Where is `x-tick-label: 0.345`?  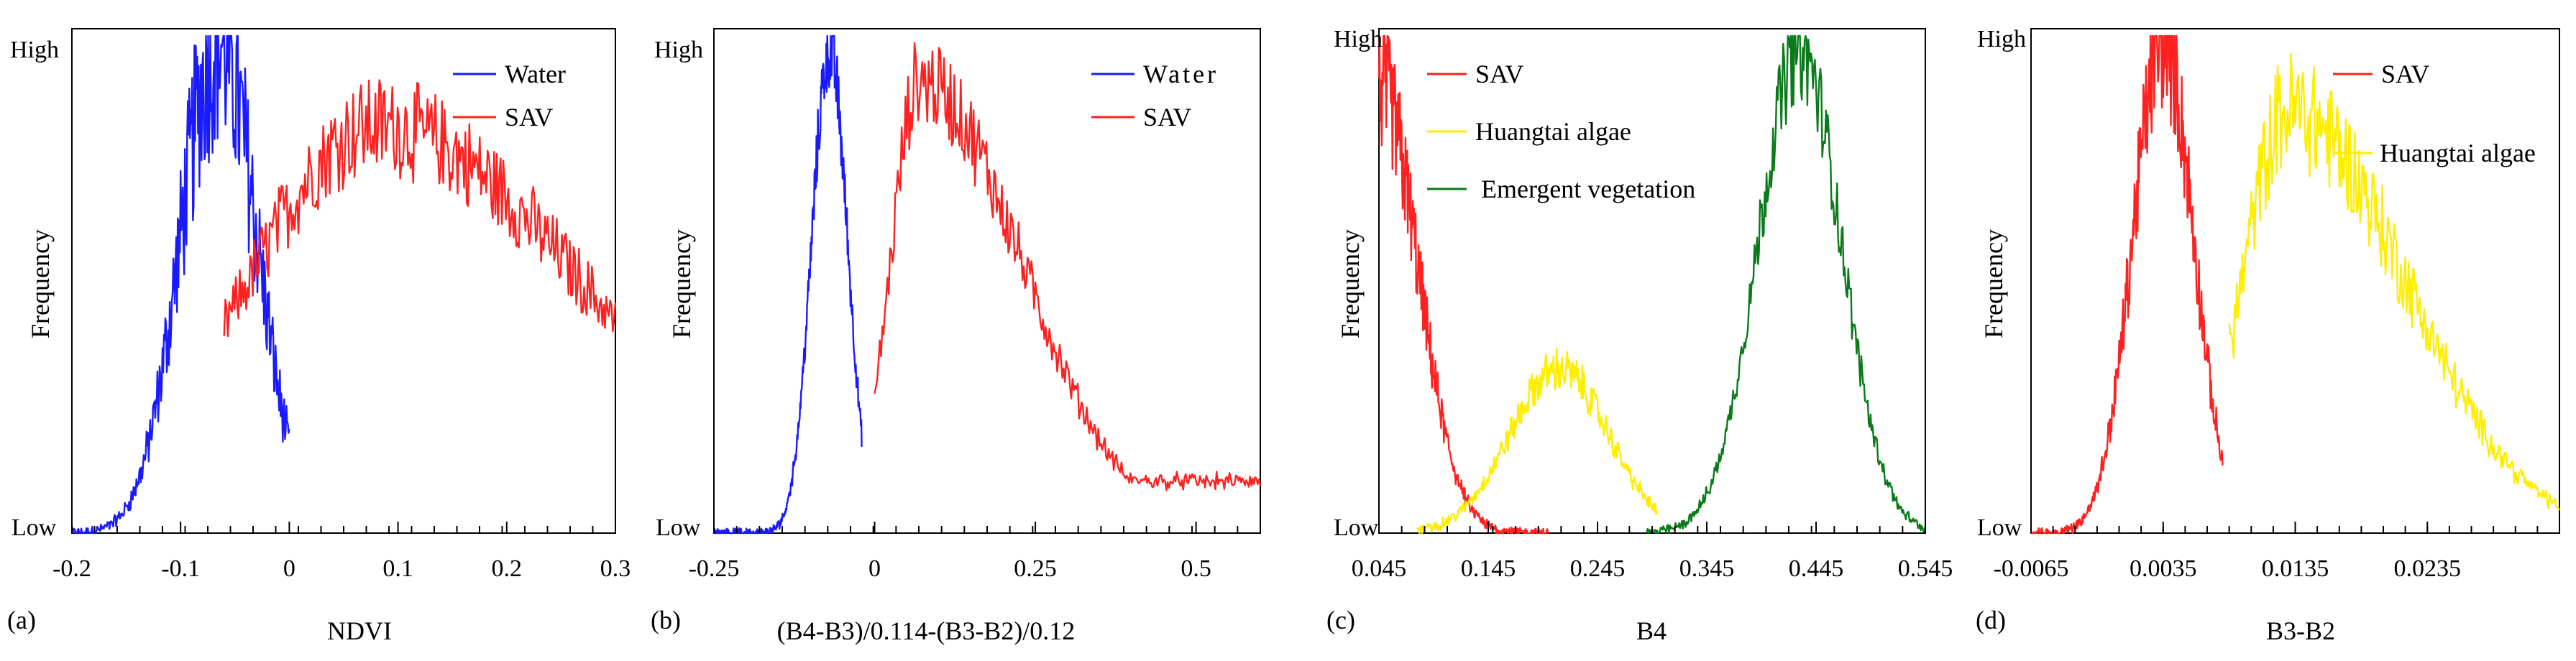
x-tick-label: 0.345 is located at coordinates (1707, 568).